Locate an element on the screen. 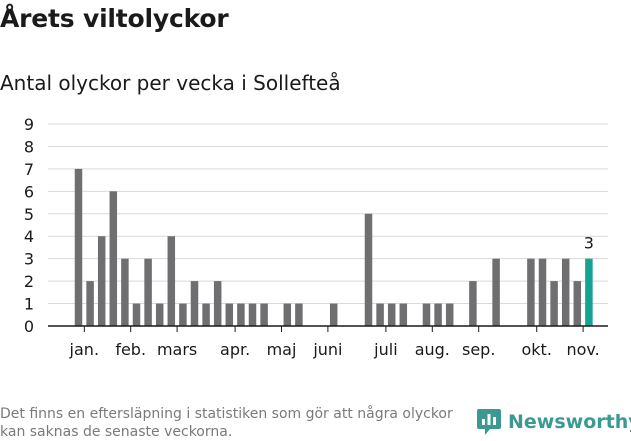 This screenshot has height=441, width=631. x-tick-label: nov. is located at coordinates (582, 349).